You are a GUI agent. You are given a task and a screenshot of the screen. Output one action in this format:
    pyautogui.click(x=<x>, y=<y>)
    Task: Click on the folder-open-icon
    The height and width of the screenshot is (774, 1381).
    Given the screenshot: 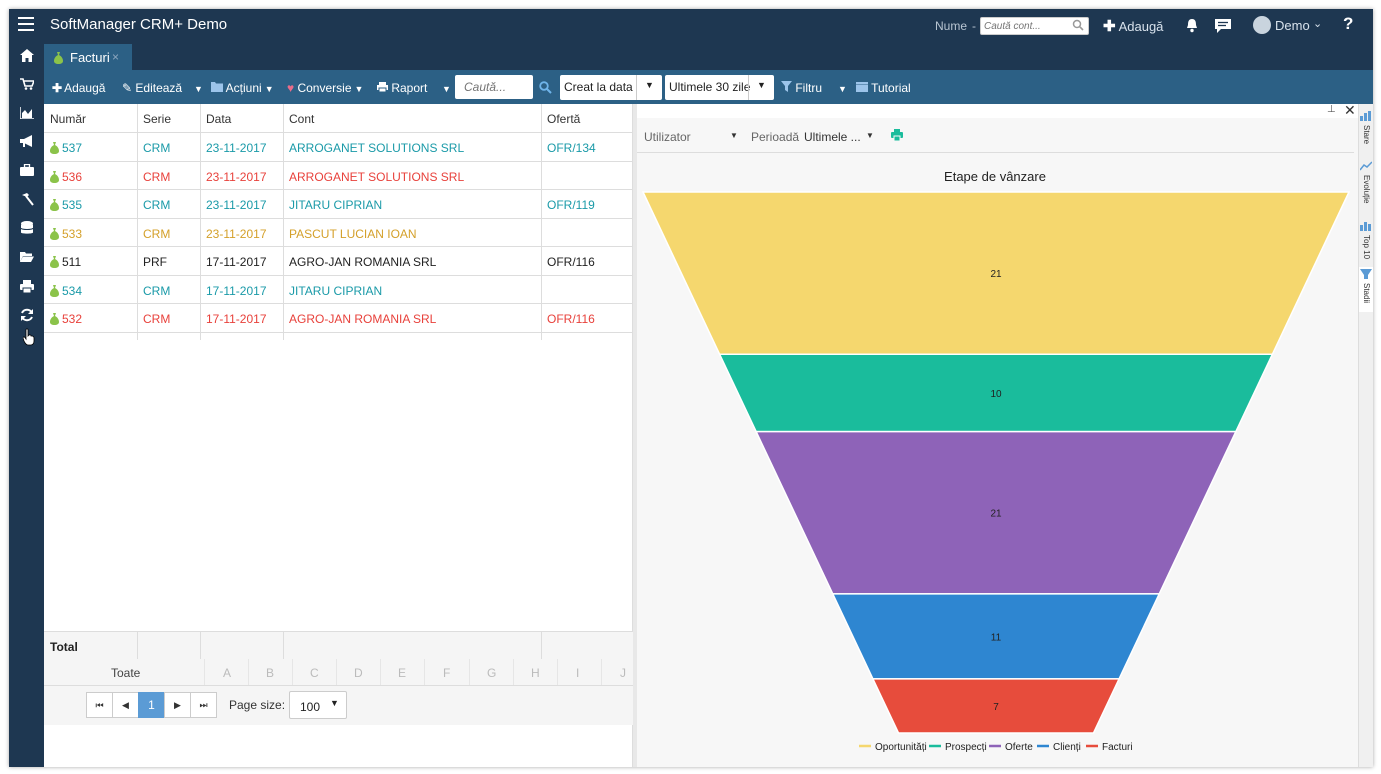 What is the action you would take?
    pyautogui.click(x=26, y=257)
    